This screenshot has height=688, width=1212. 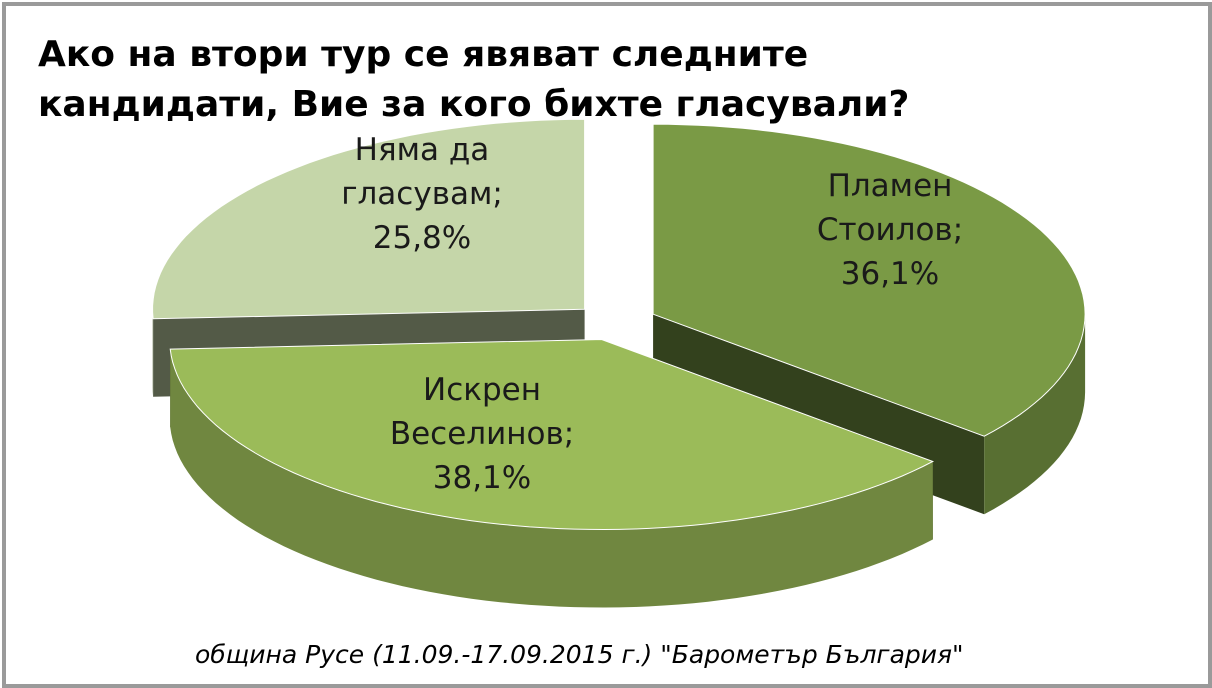 I want to click on label-category: Няма да гласувам, so click(x=417, y=172).